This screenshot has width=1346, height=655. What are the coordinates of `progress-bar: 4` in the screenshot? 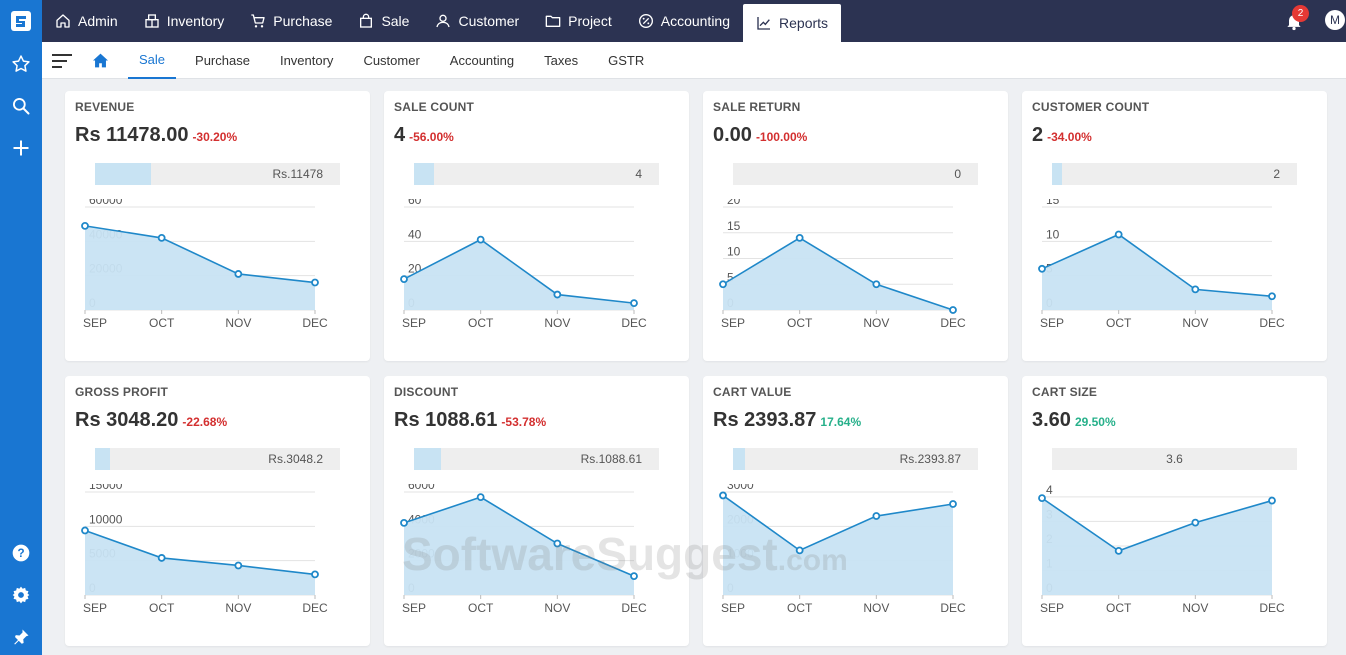 It's located at (536, 174).